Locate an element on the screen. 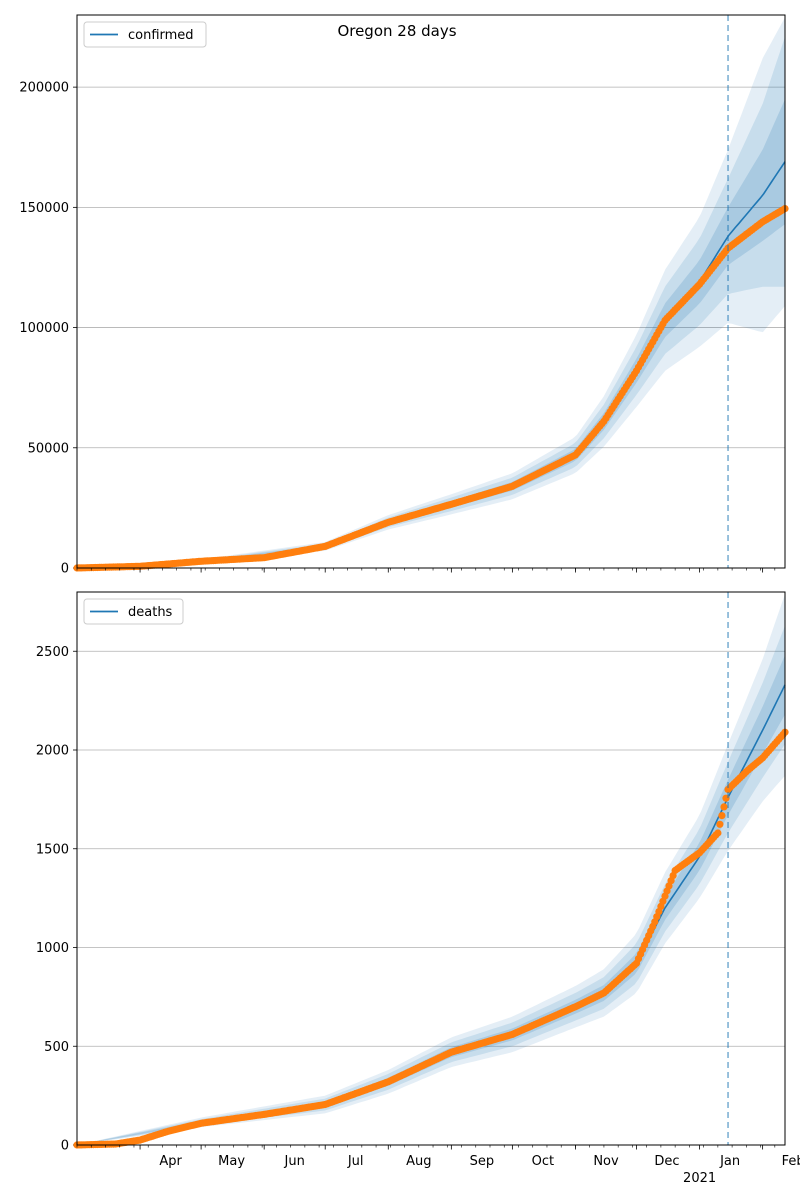 The height and width of the screenshot is (1200, 800). x-tick-label: Jul is located at coordinates (355, 1161).